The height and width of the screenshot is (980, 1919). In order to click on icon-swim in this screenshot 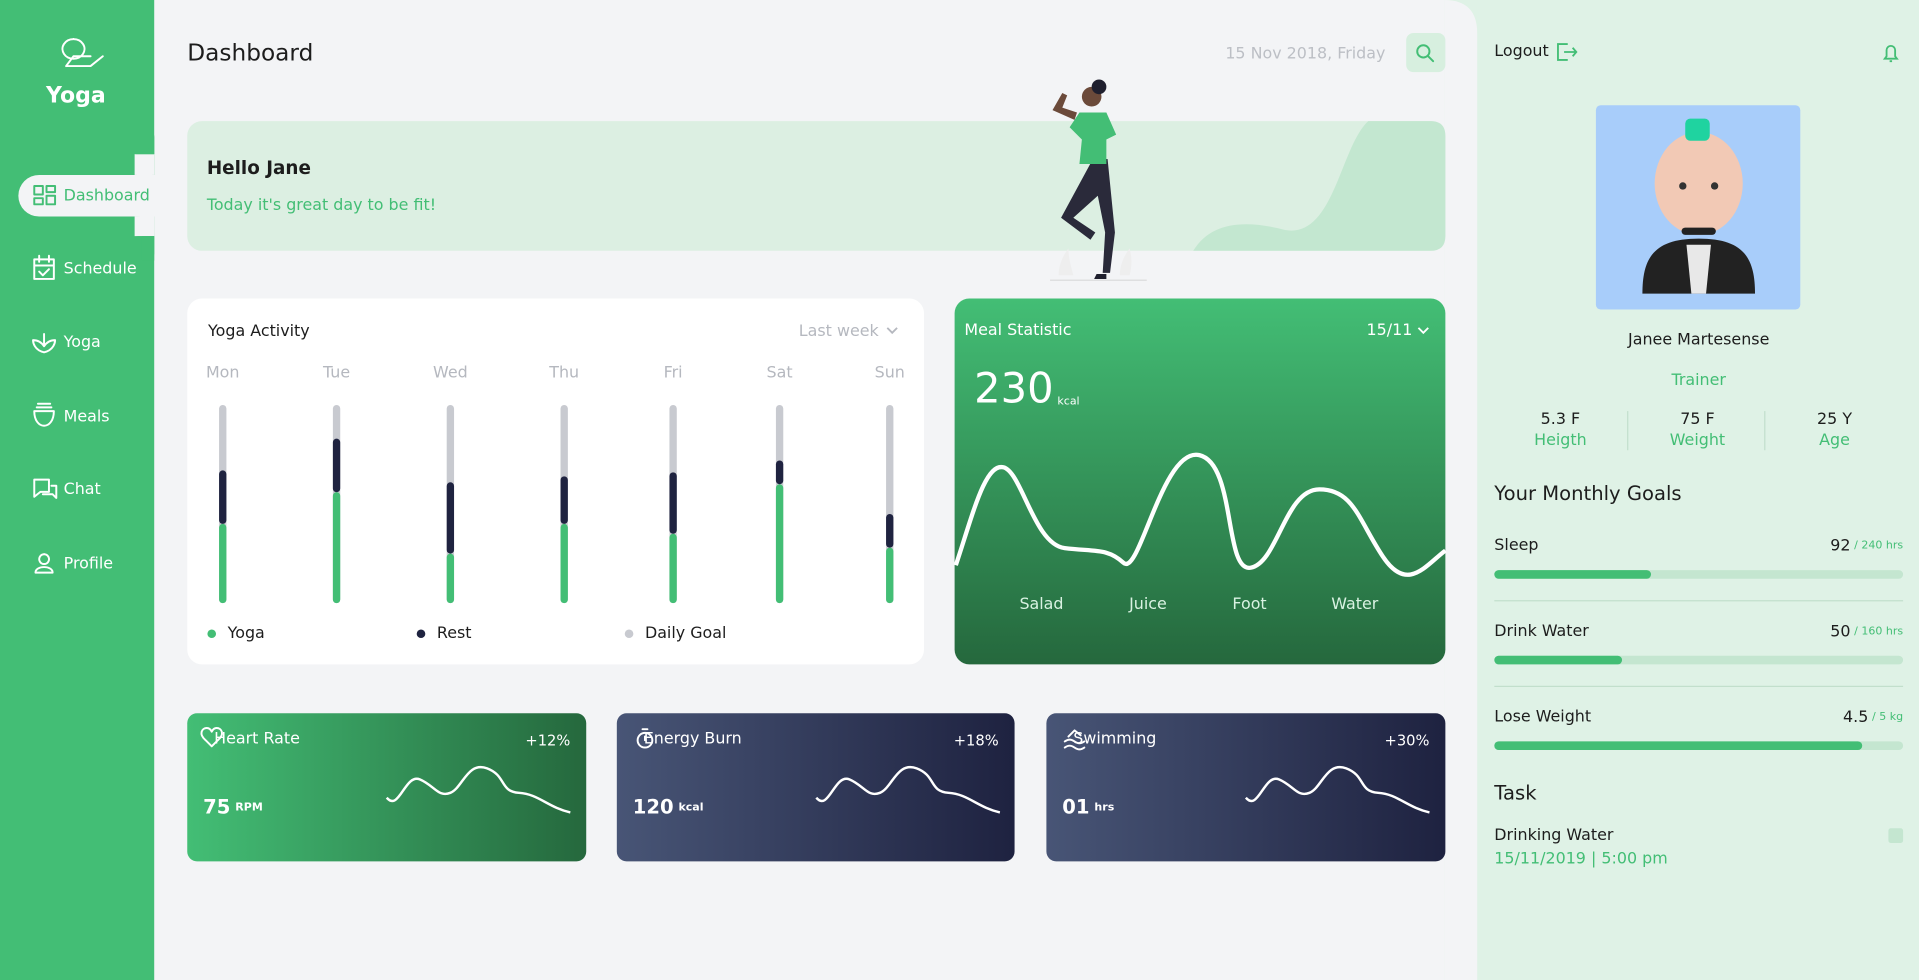, I will do `click(1074, 740)`.